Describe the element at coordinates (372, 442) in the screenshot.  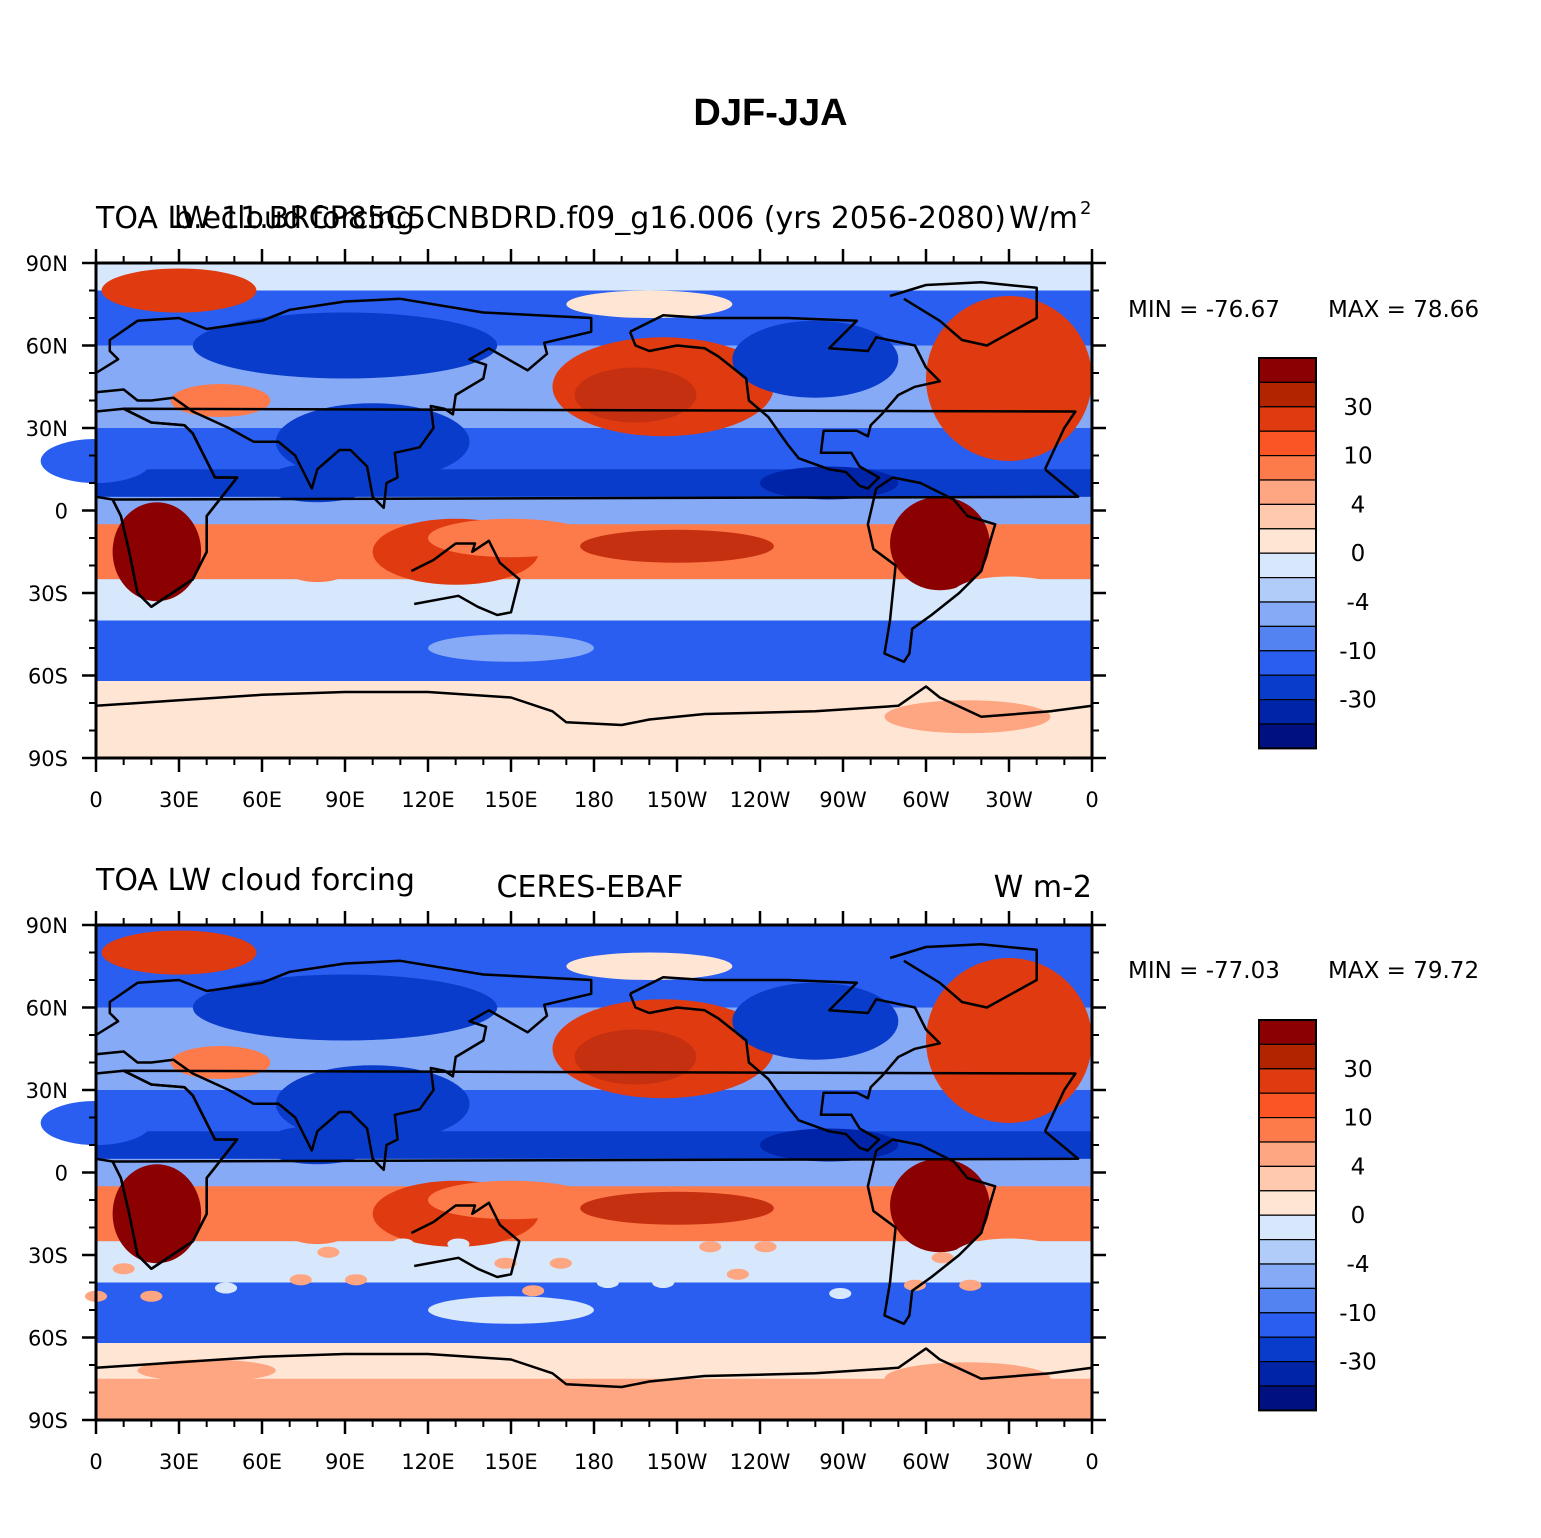
I see `asia-monsoon-negative` at that location.